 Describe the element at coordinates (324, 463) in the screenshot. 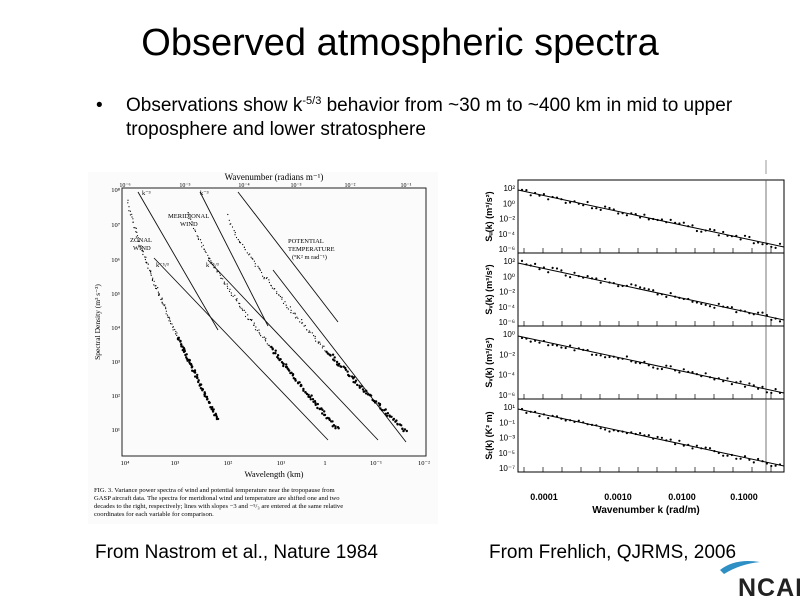

I see `bottom-tick: 1` at that location.